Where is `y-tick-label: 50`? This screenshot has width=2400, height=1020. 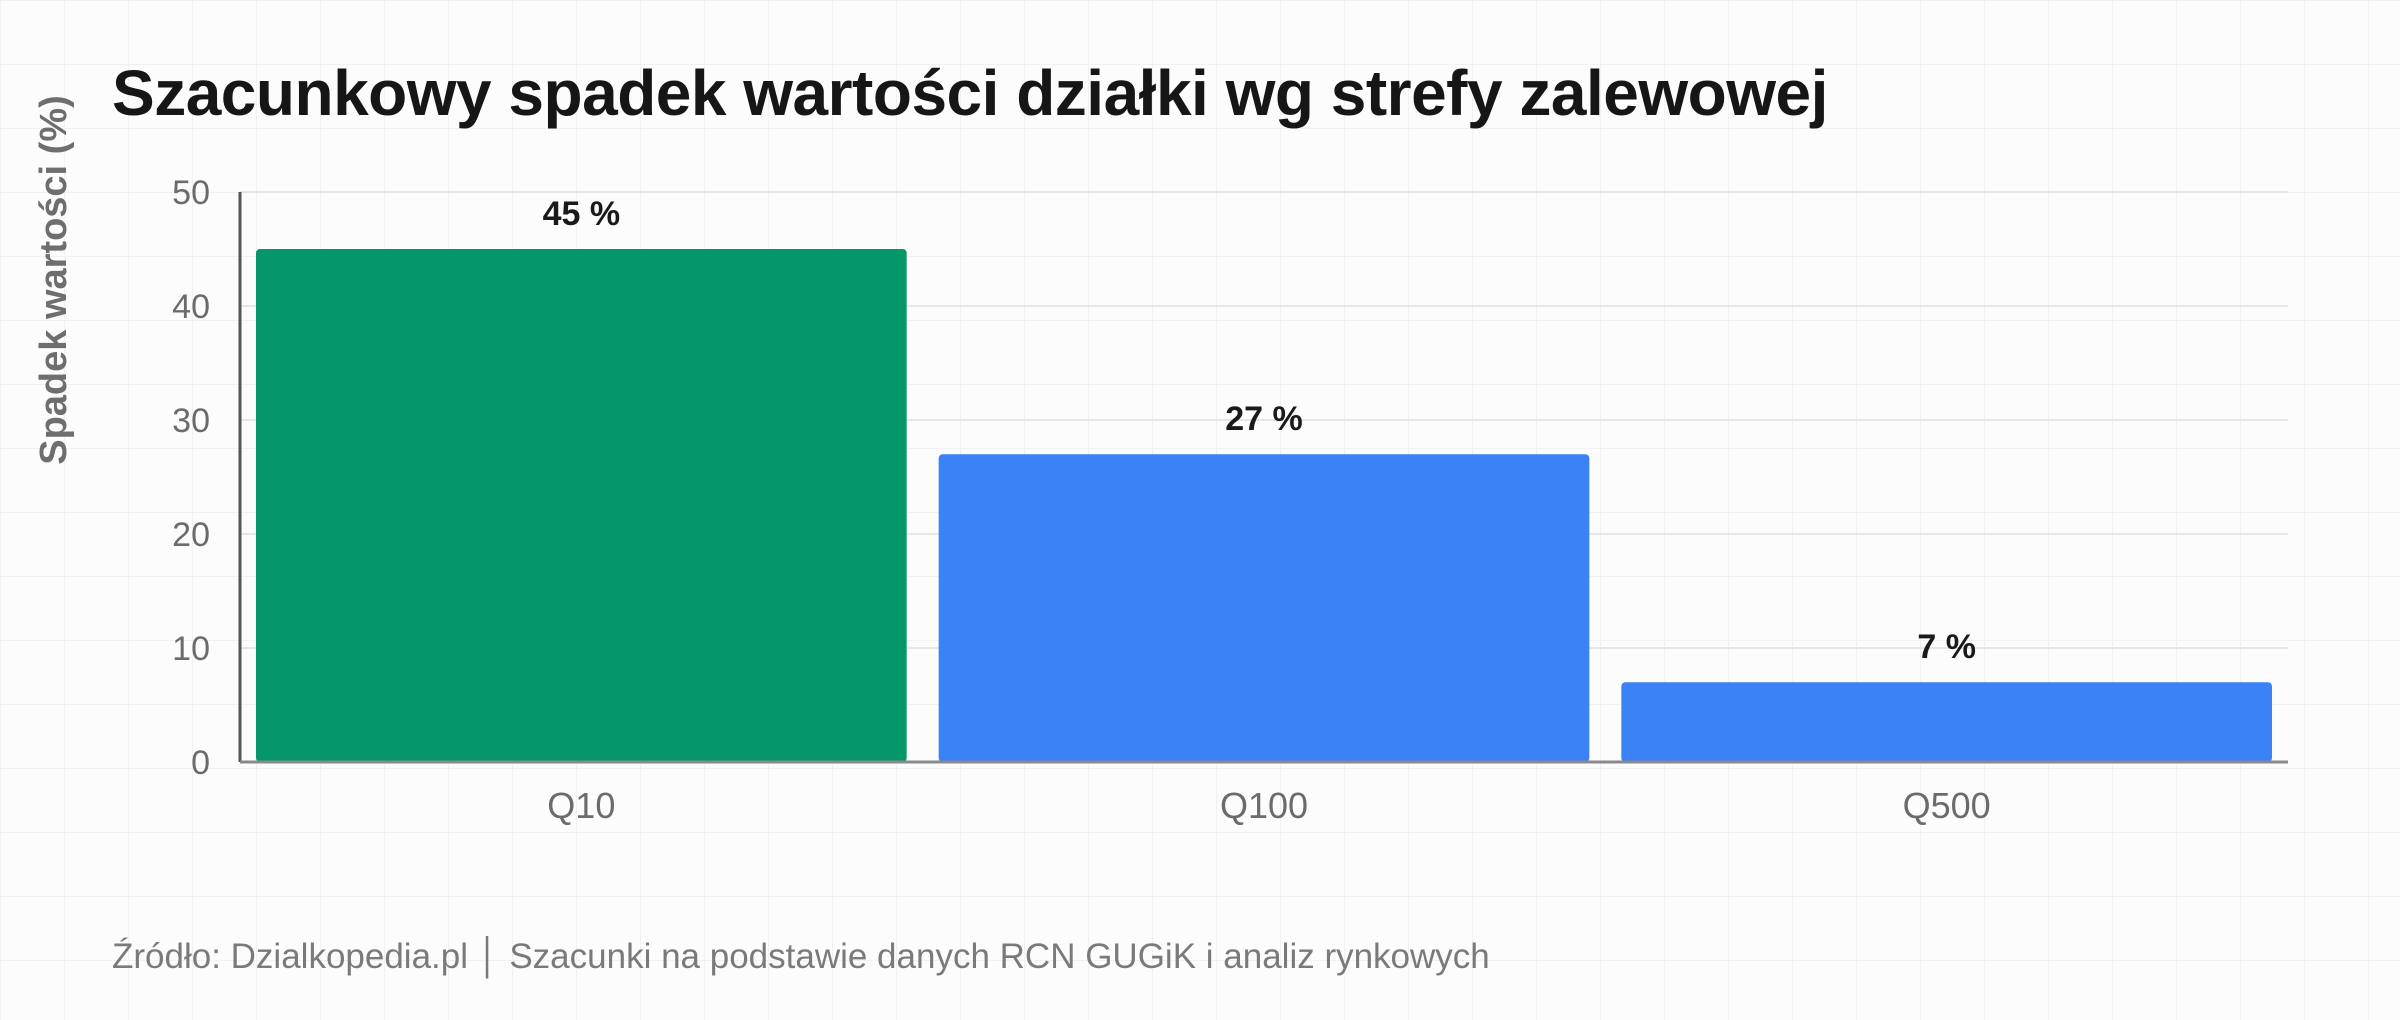 y-tick-label: 50 is located at coordinates (191, 193).